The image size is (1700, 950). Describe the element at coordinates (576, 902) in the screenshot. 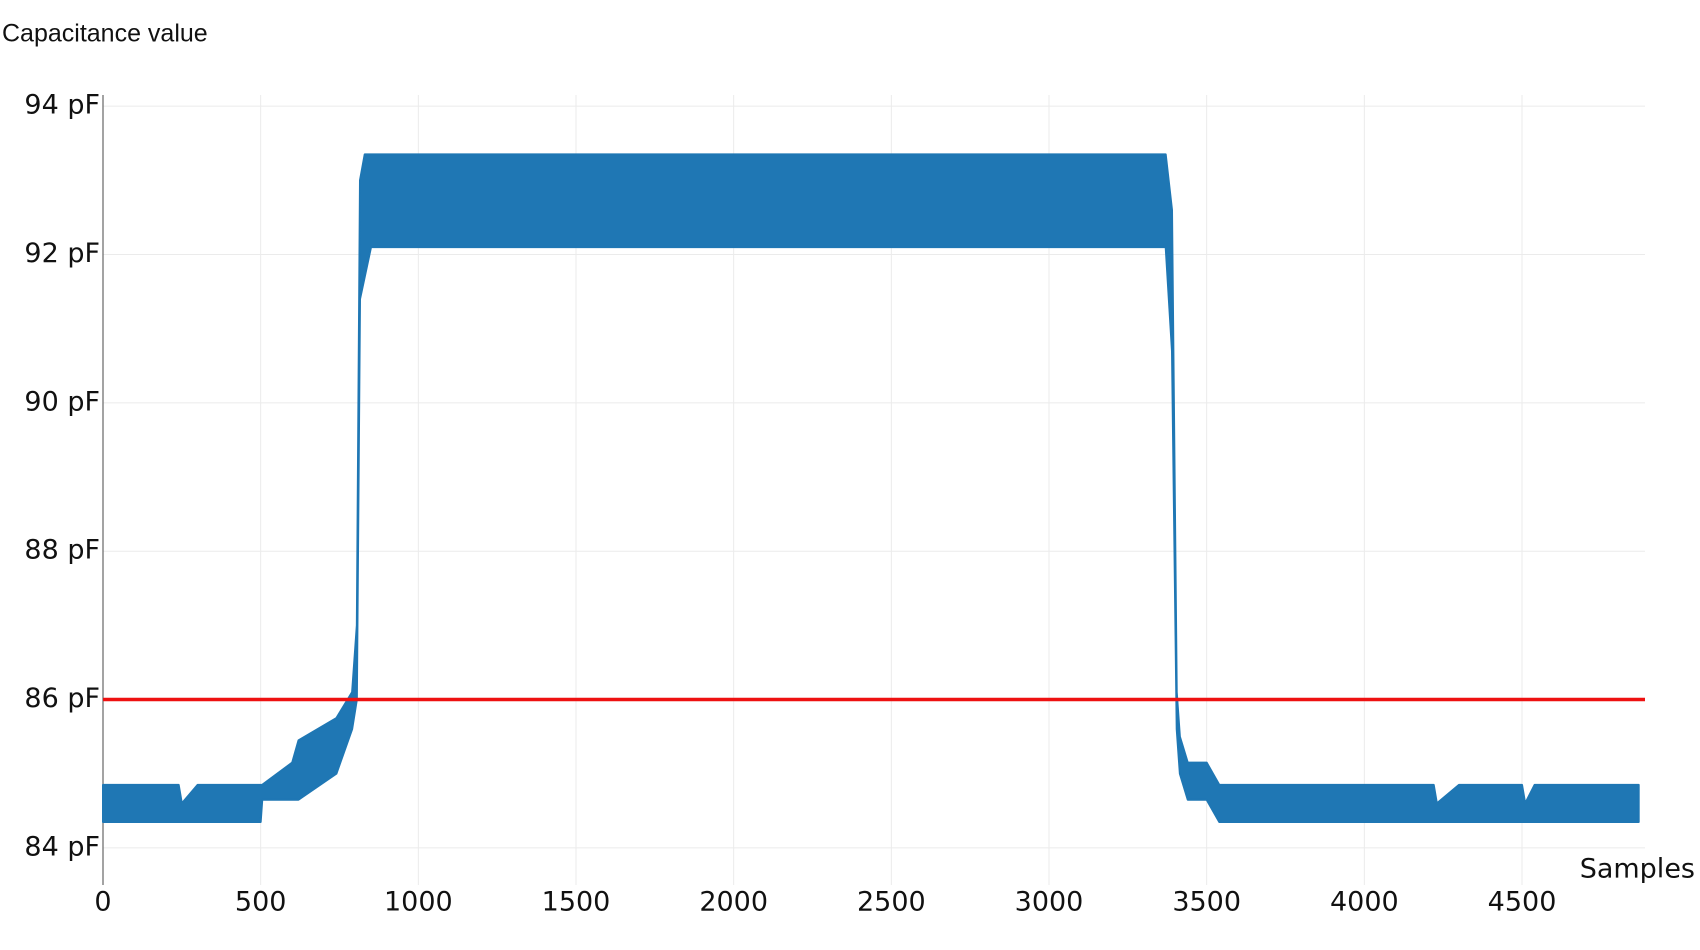

I see `x-tick-label: 1500` at that location.